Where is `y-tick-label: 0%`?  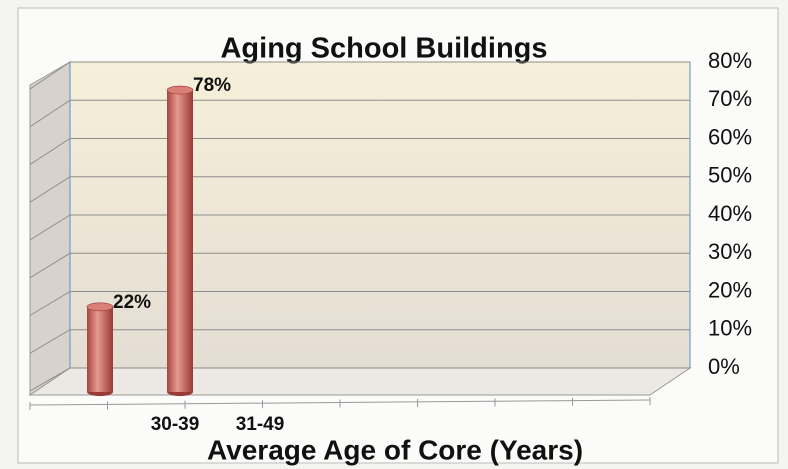 y-tick-label: 0% is located at coordinates (724, 366).